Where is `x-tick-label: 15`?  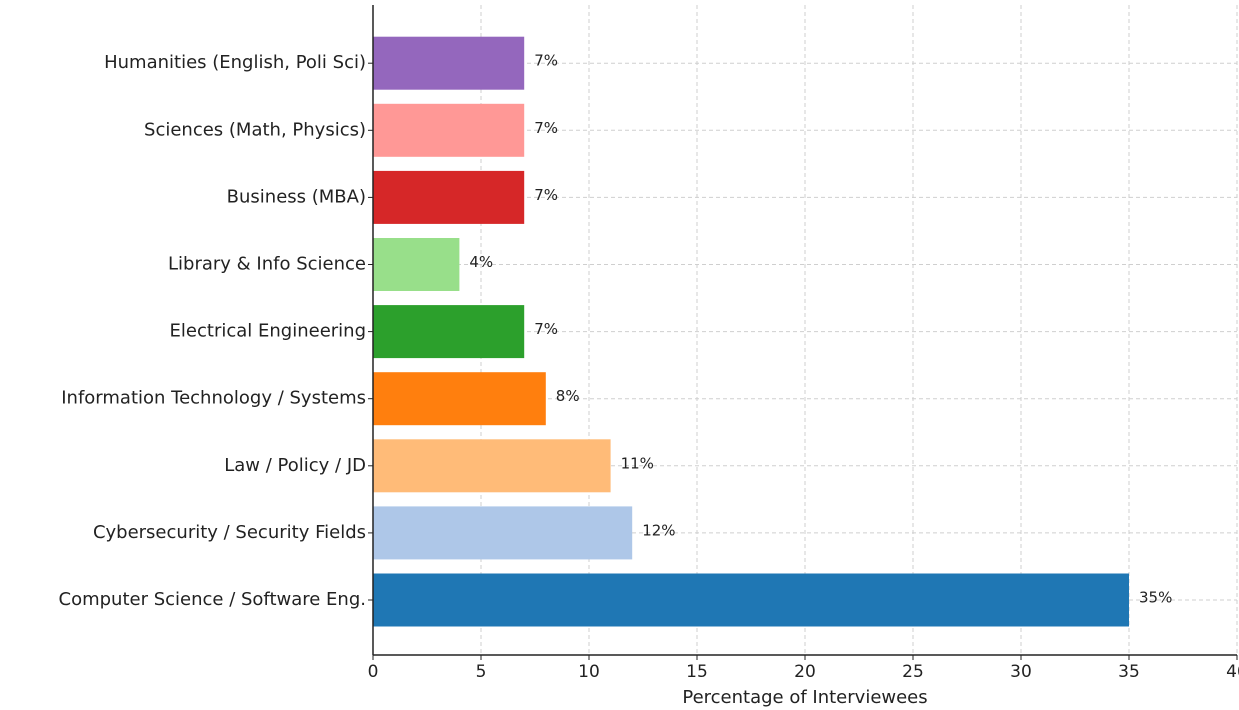
x-tick-label: 15 is located at coordinates (697, 672).